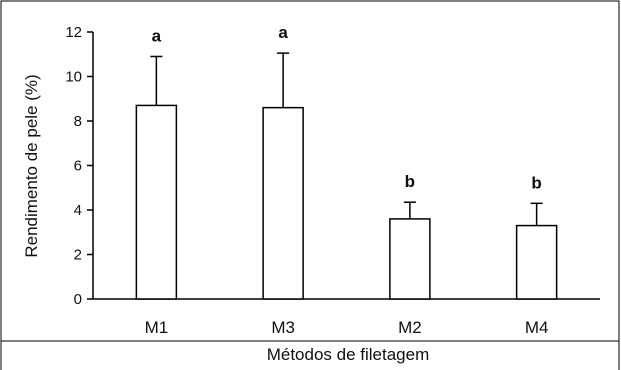 The height and width of the screenshot is (370, 621). I want to click on bar-m1, so click(156, 202).